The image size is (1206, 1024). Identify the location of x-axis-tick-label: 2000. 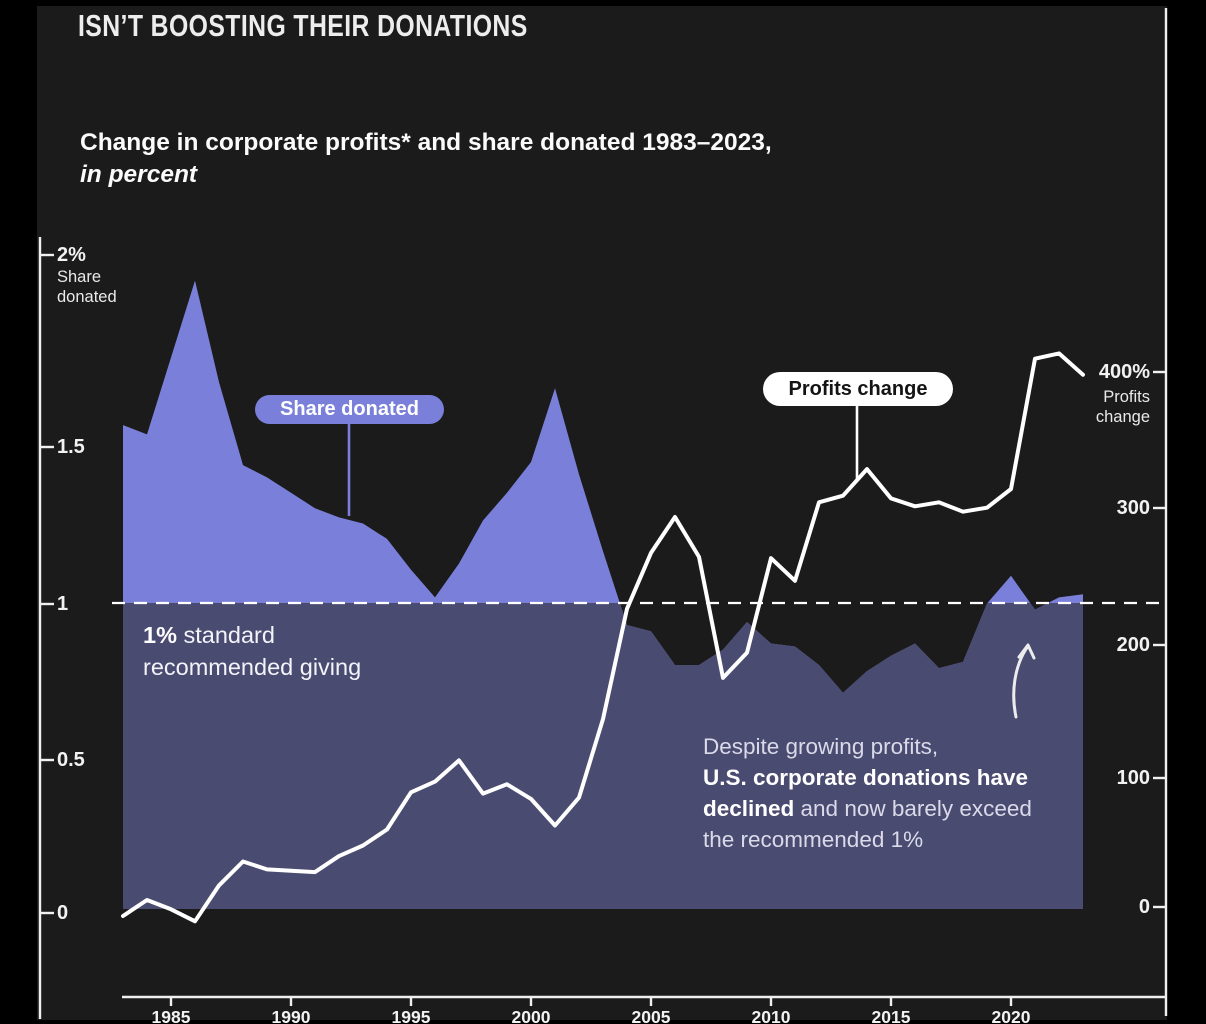
(531, 1015).